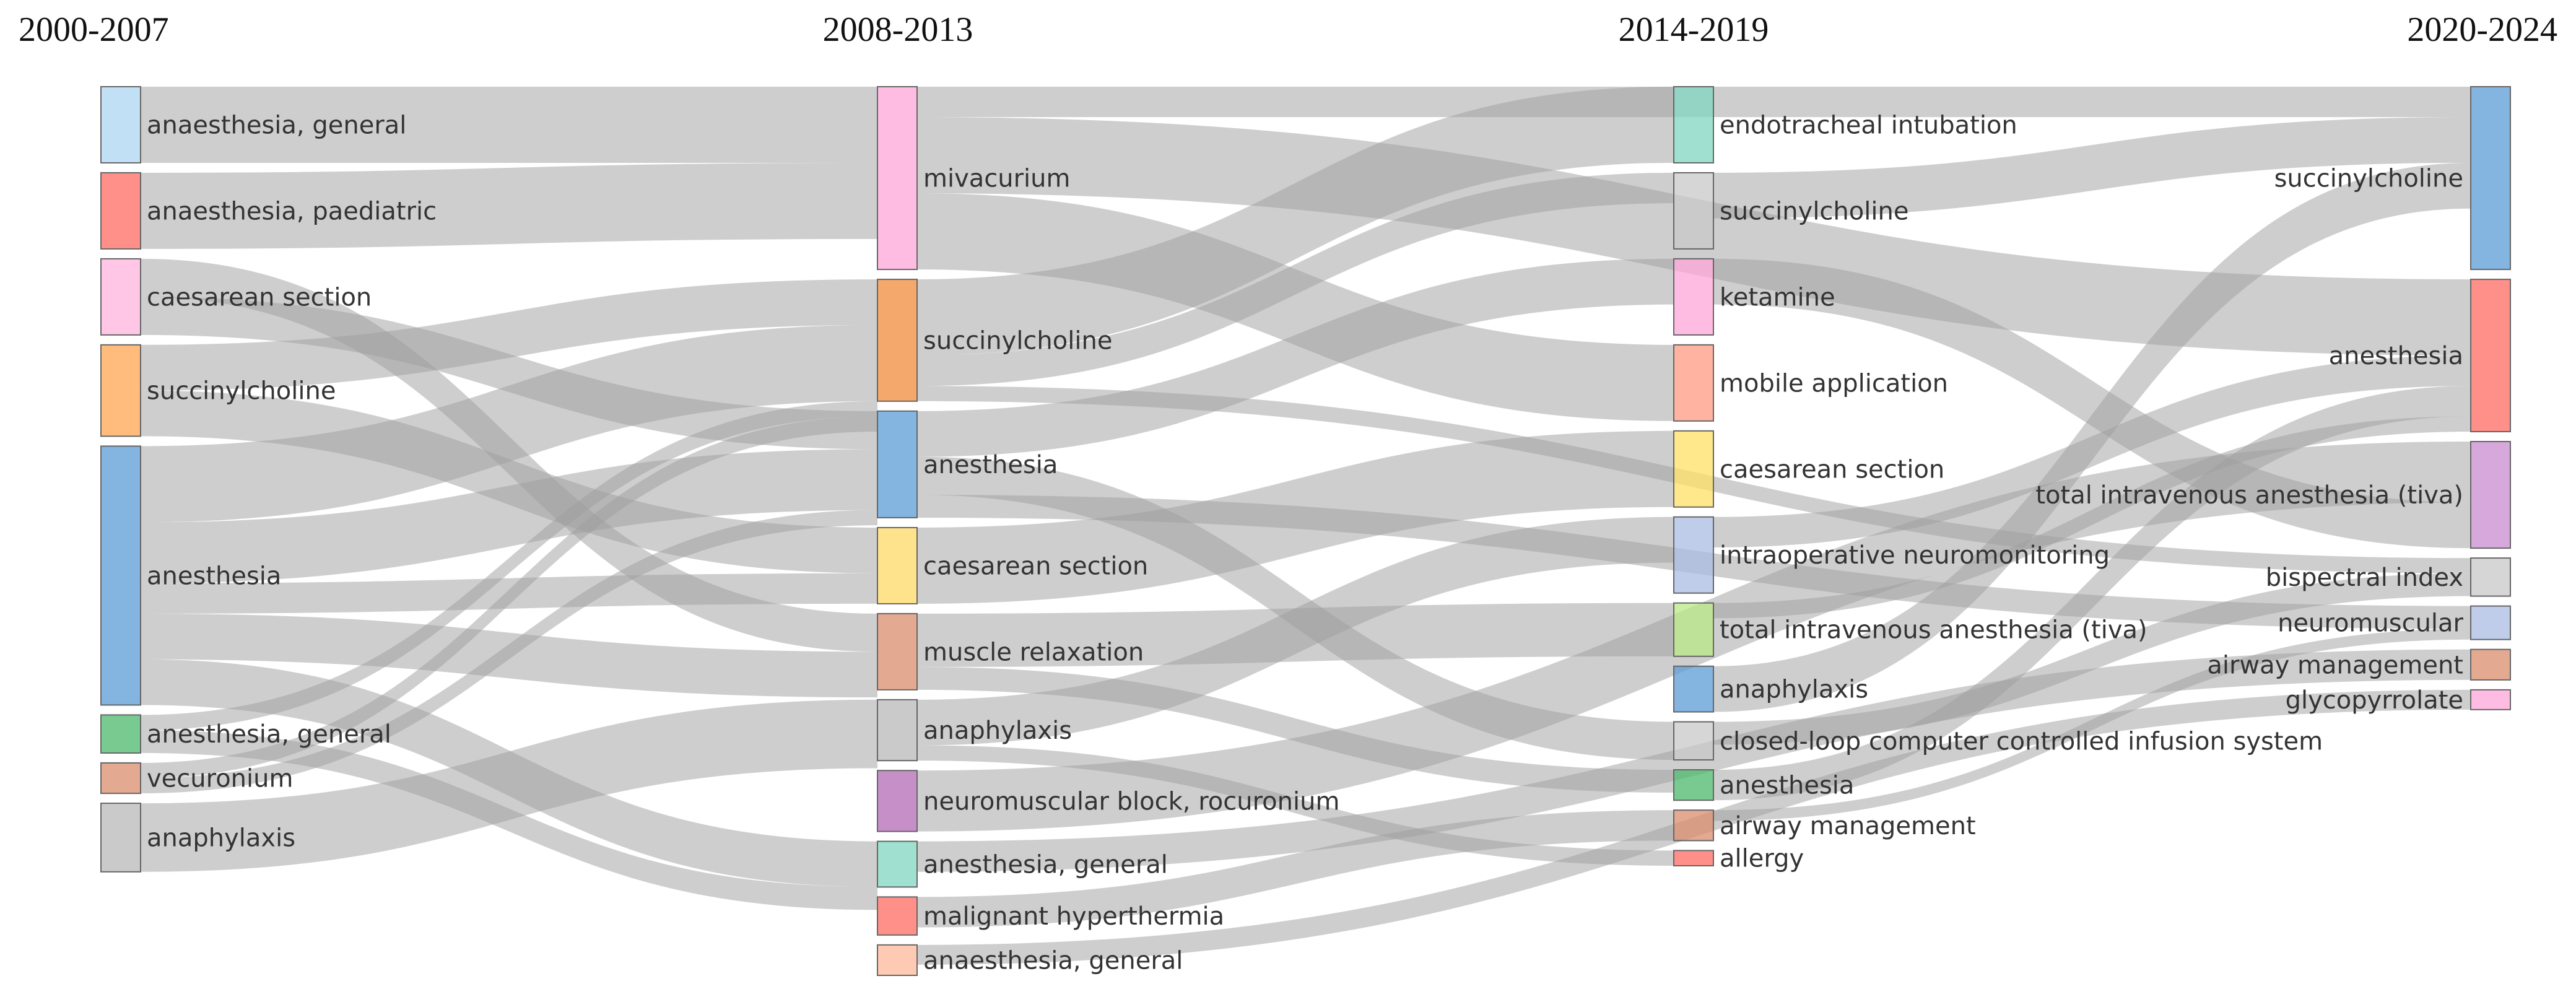  Describe the element at coordinates (1915, 555) in the screenshot. I see `node-label-intraoperative-neuromonitoring: intraoperative neuromonitoring` at that location.